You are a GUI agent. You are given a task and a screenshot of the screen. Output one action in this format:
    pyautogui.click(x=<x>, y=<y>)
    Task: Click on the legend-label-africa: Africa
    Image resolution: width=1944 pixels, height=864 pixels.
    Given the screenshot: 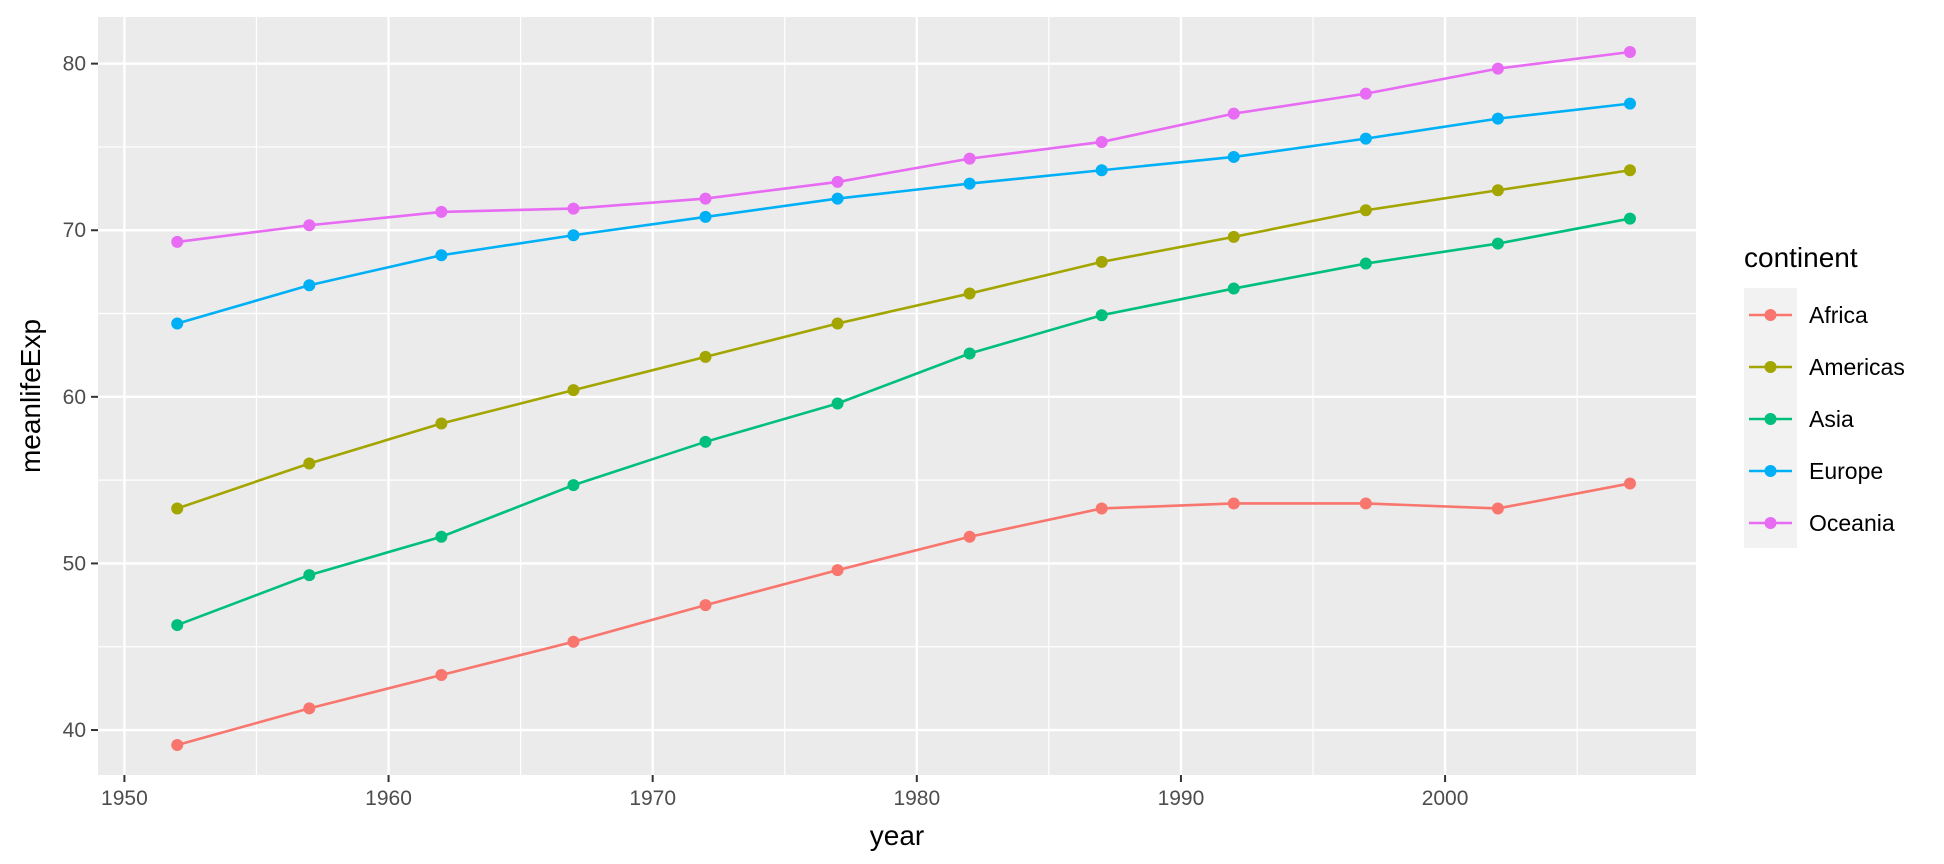 What is the action you would take?
    pyautogui.click(x=1838, y=315)
    